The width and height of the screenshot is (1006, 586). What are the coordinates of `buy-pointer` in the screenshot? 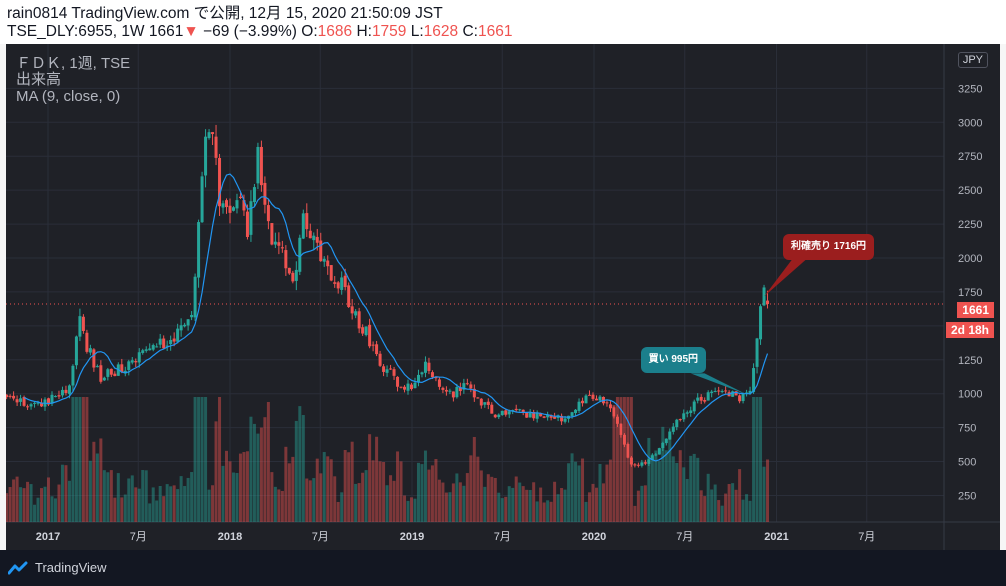 It's located at (718, 384).